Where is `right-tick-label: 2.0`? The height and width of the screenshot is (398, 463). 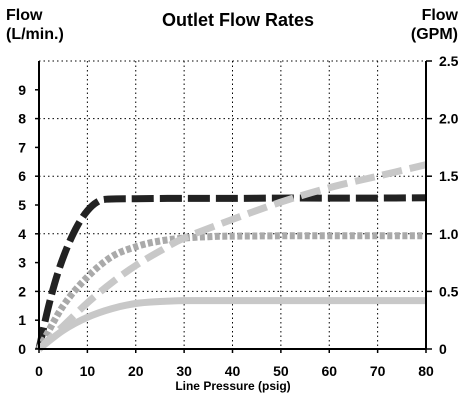 right-tick-label: 2.0 is located at coordinates (449, 119).